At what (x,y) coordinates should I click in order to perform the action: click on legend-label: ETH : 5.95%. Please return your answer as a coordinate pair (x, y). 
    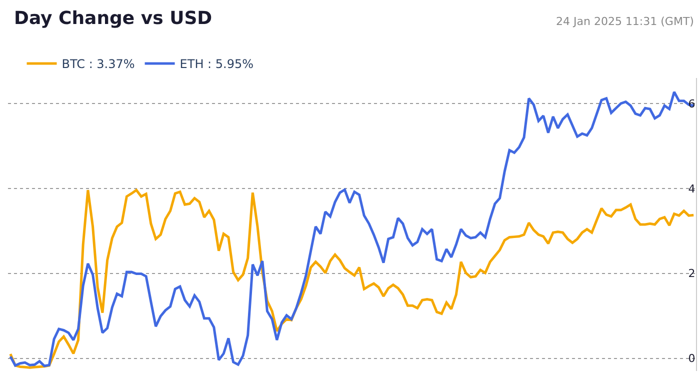
    Looking at the image, I should click on (217, 64).